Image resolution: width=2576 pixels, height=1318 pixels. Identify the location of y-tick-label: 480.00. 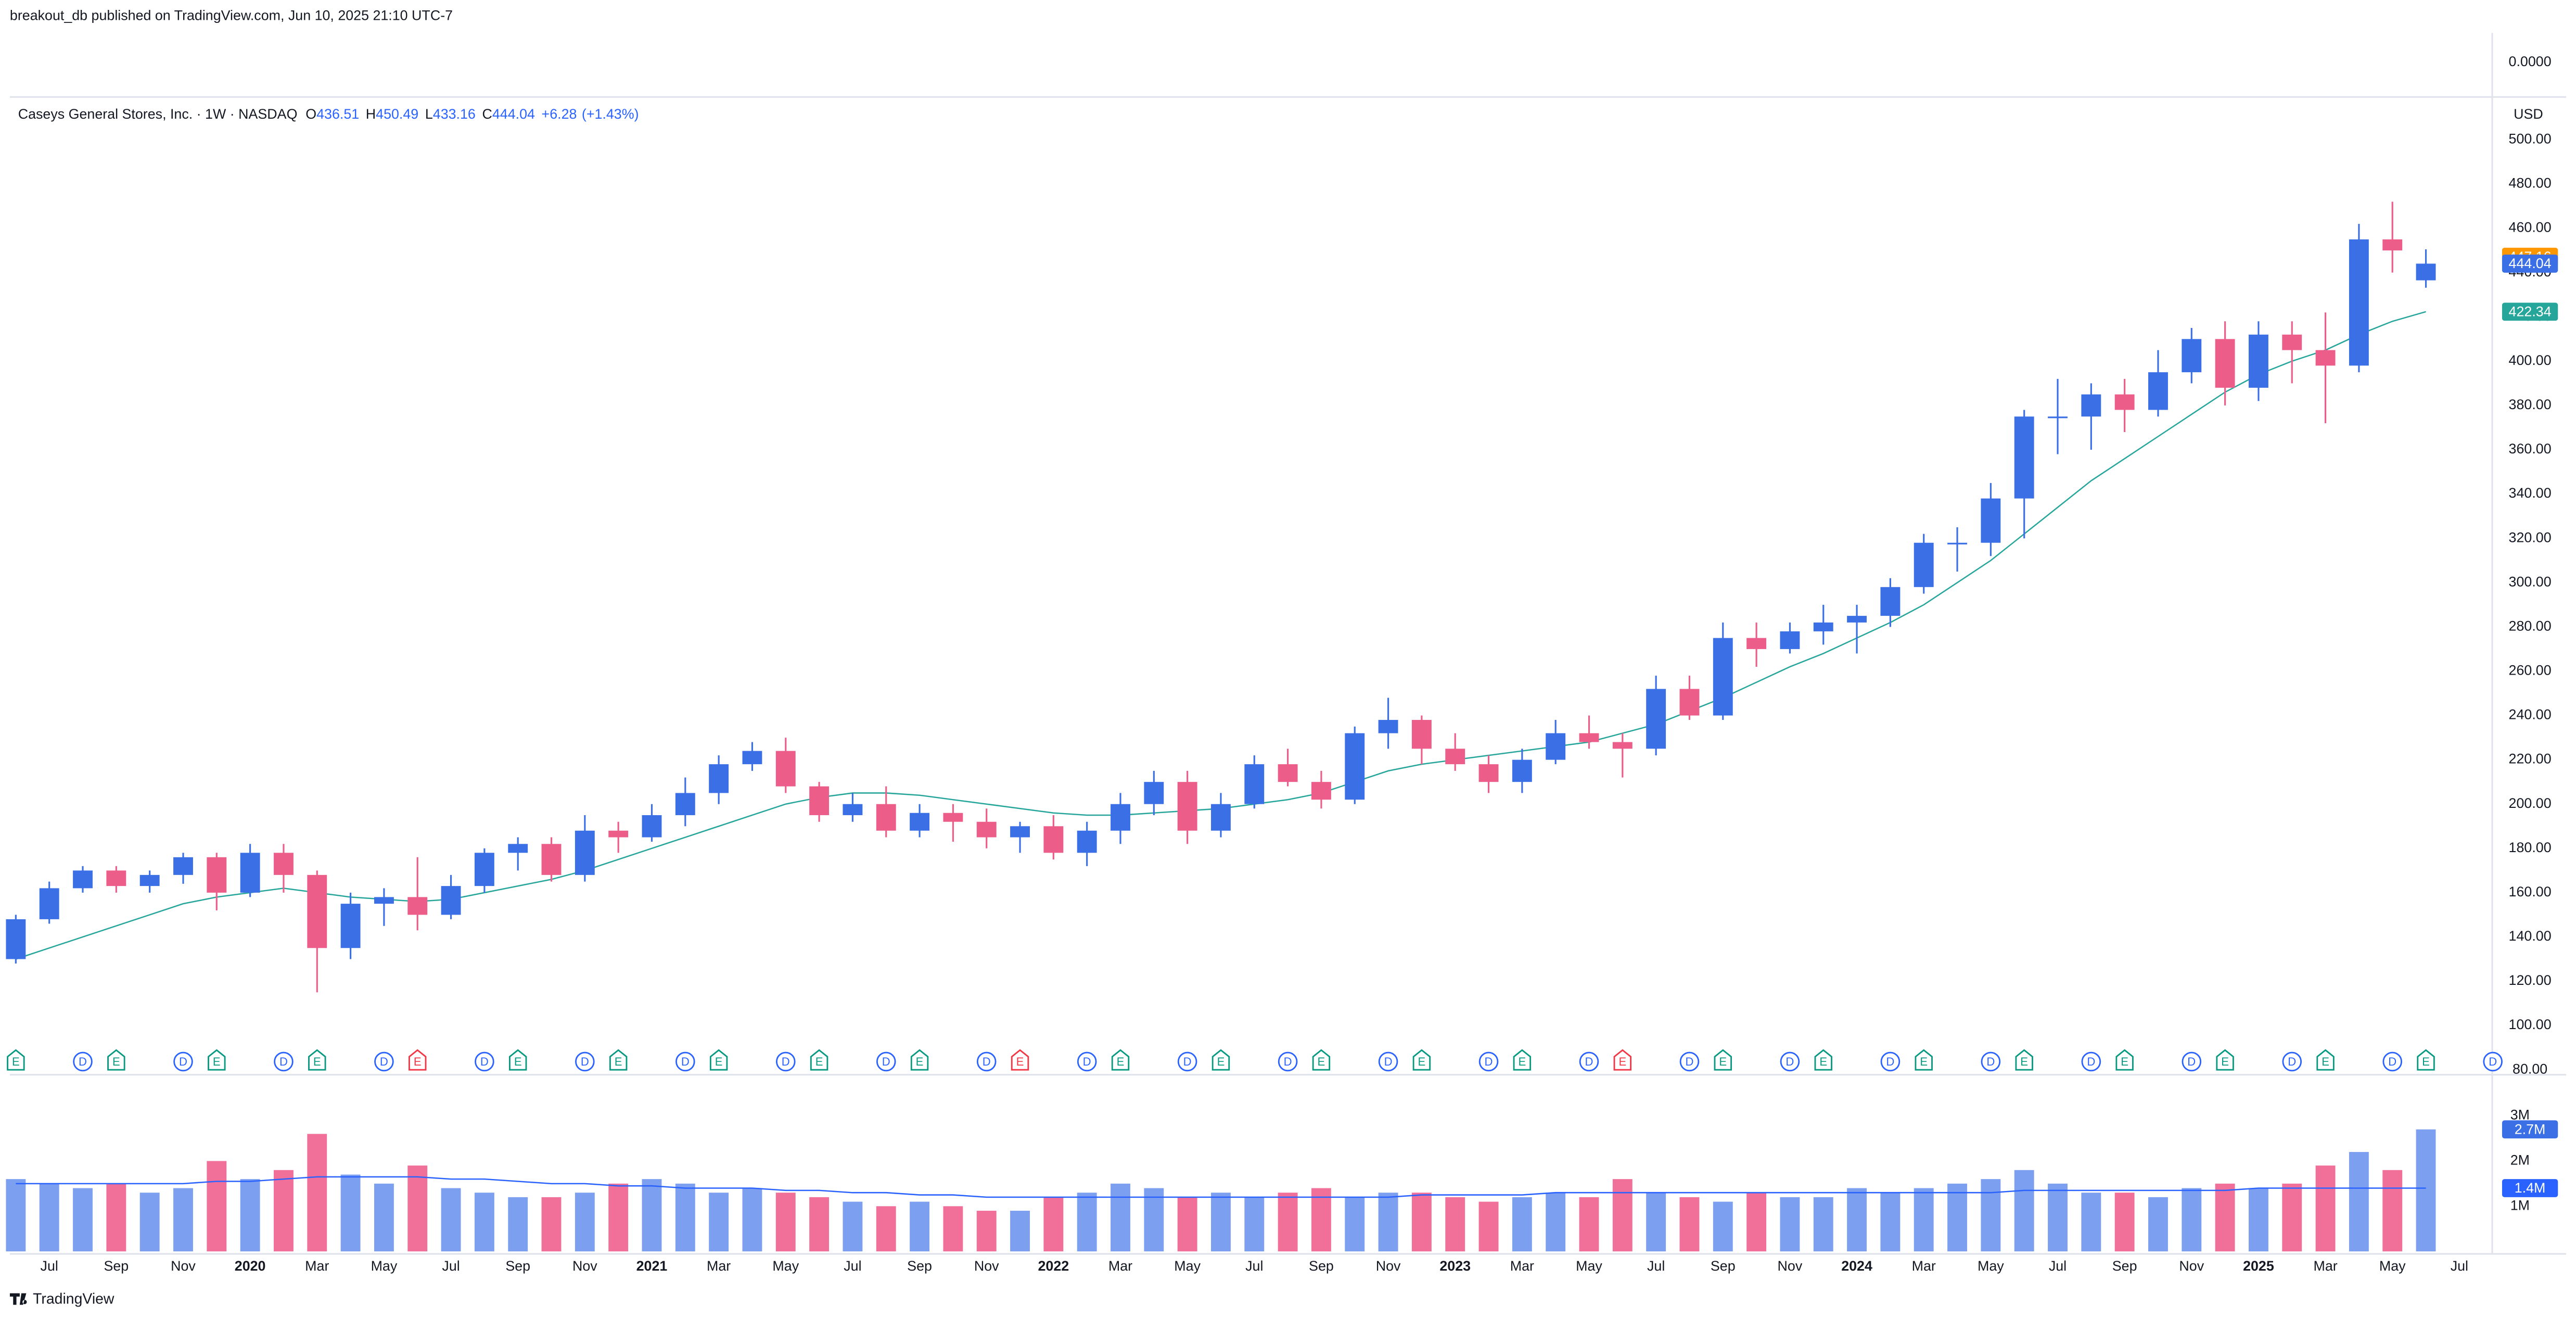
(2530, 183).